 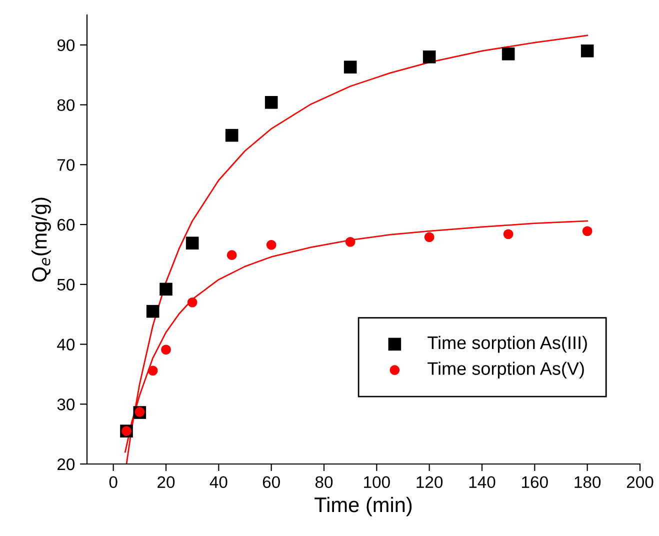 I want to click on x-tick-label: 200, so click(x=640, y=482).